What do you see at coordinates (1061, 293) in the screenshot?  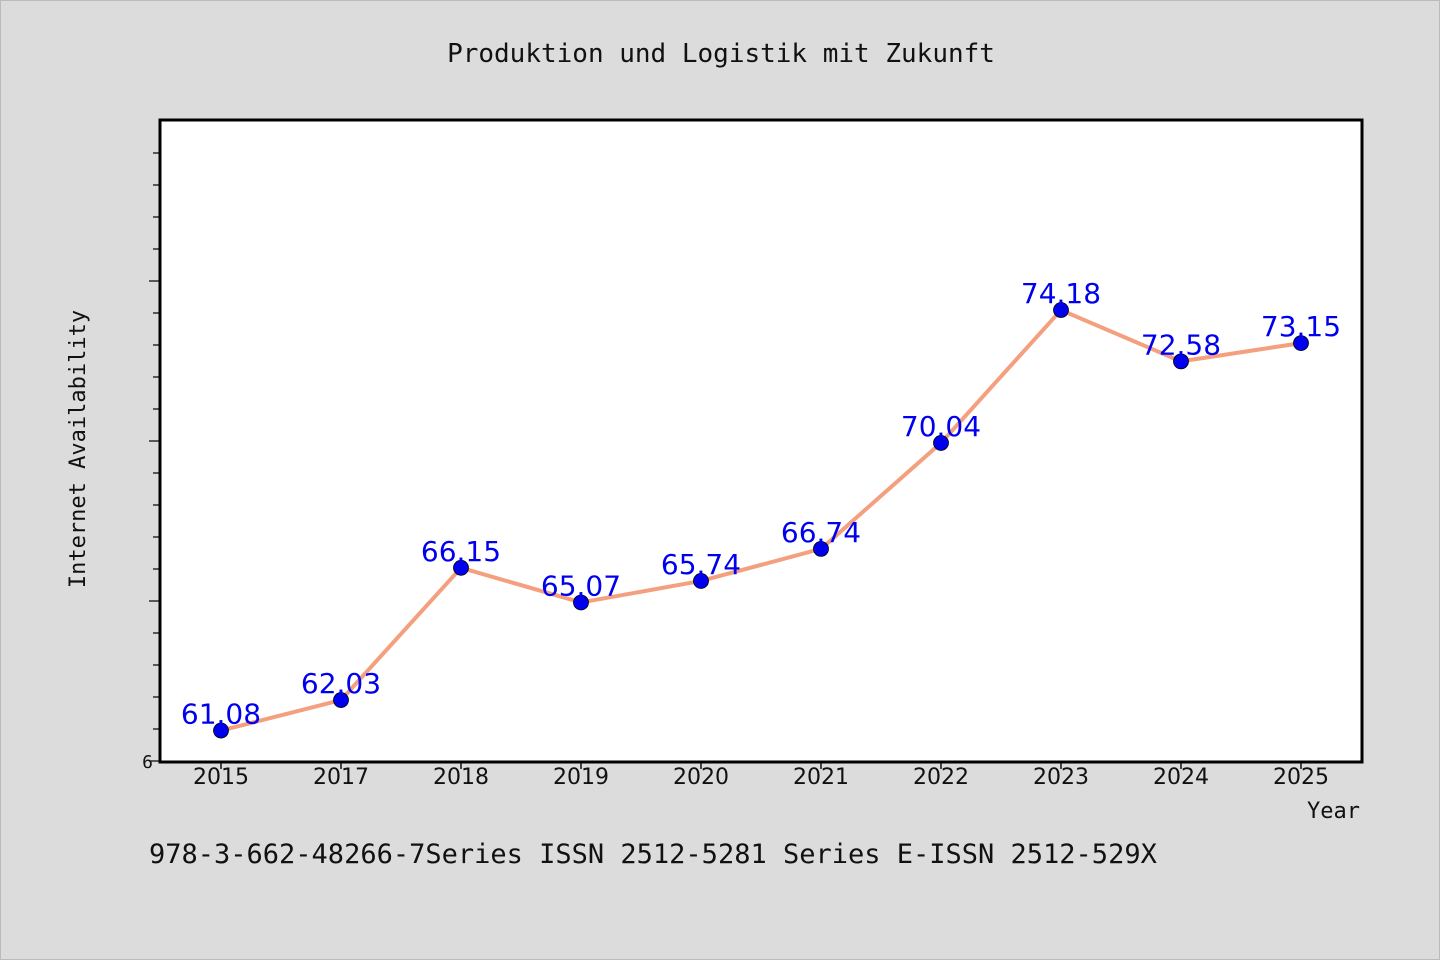 I see `data-label: 74.18` at bounding box center [1061, 293].